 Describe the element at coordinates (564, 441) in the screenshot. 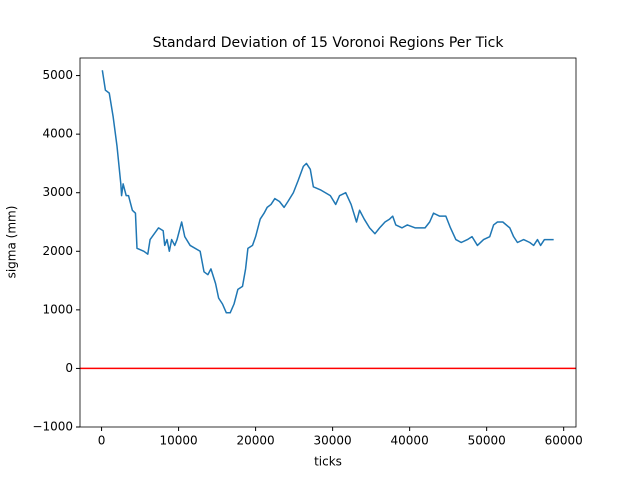

I see `x-tick-label: 60000` at that location.